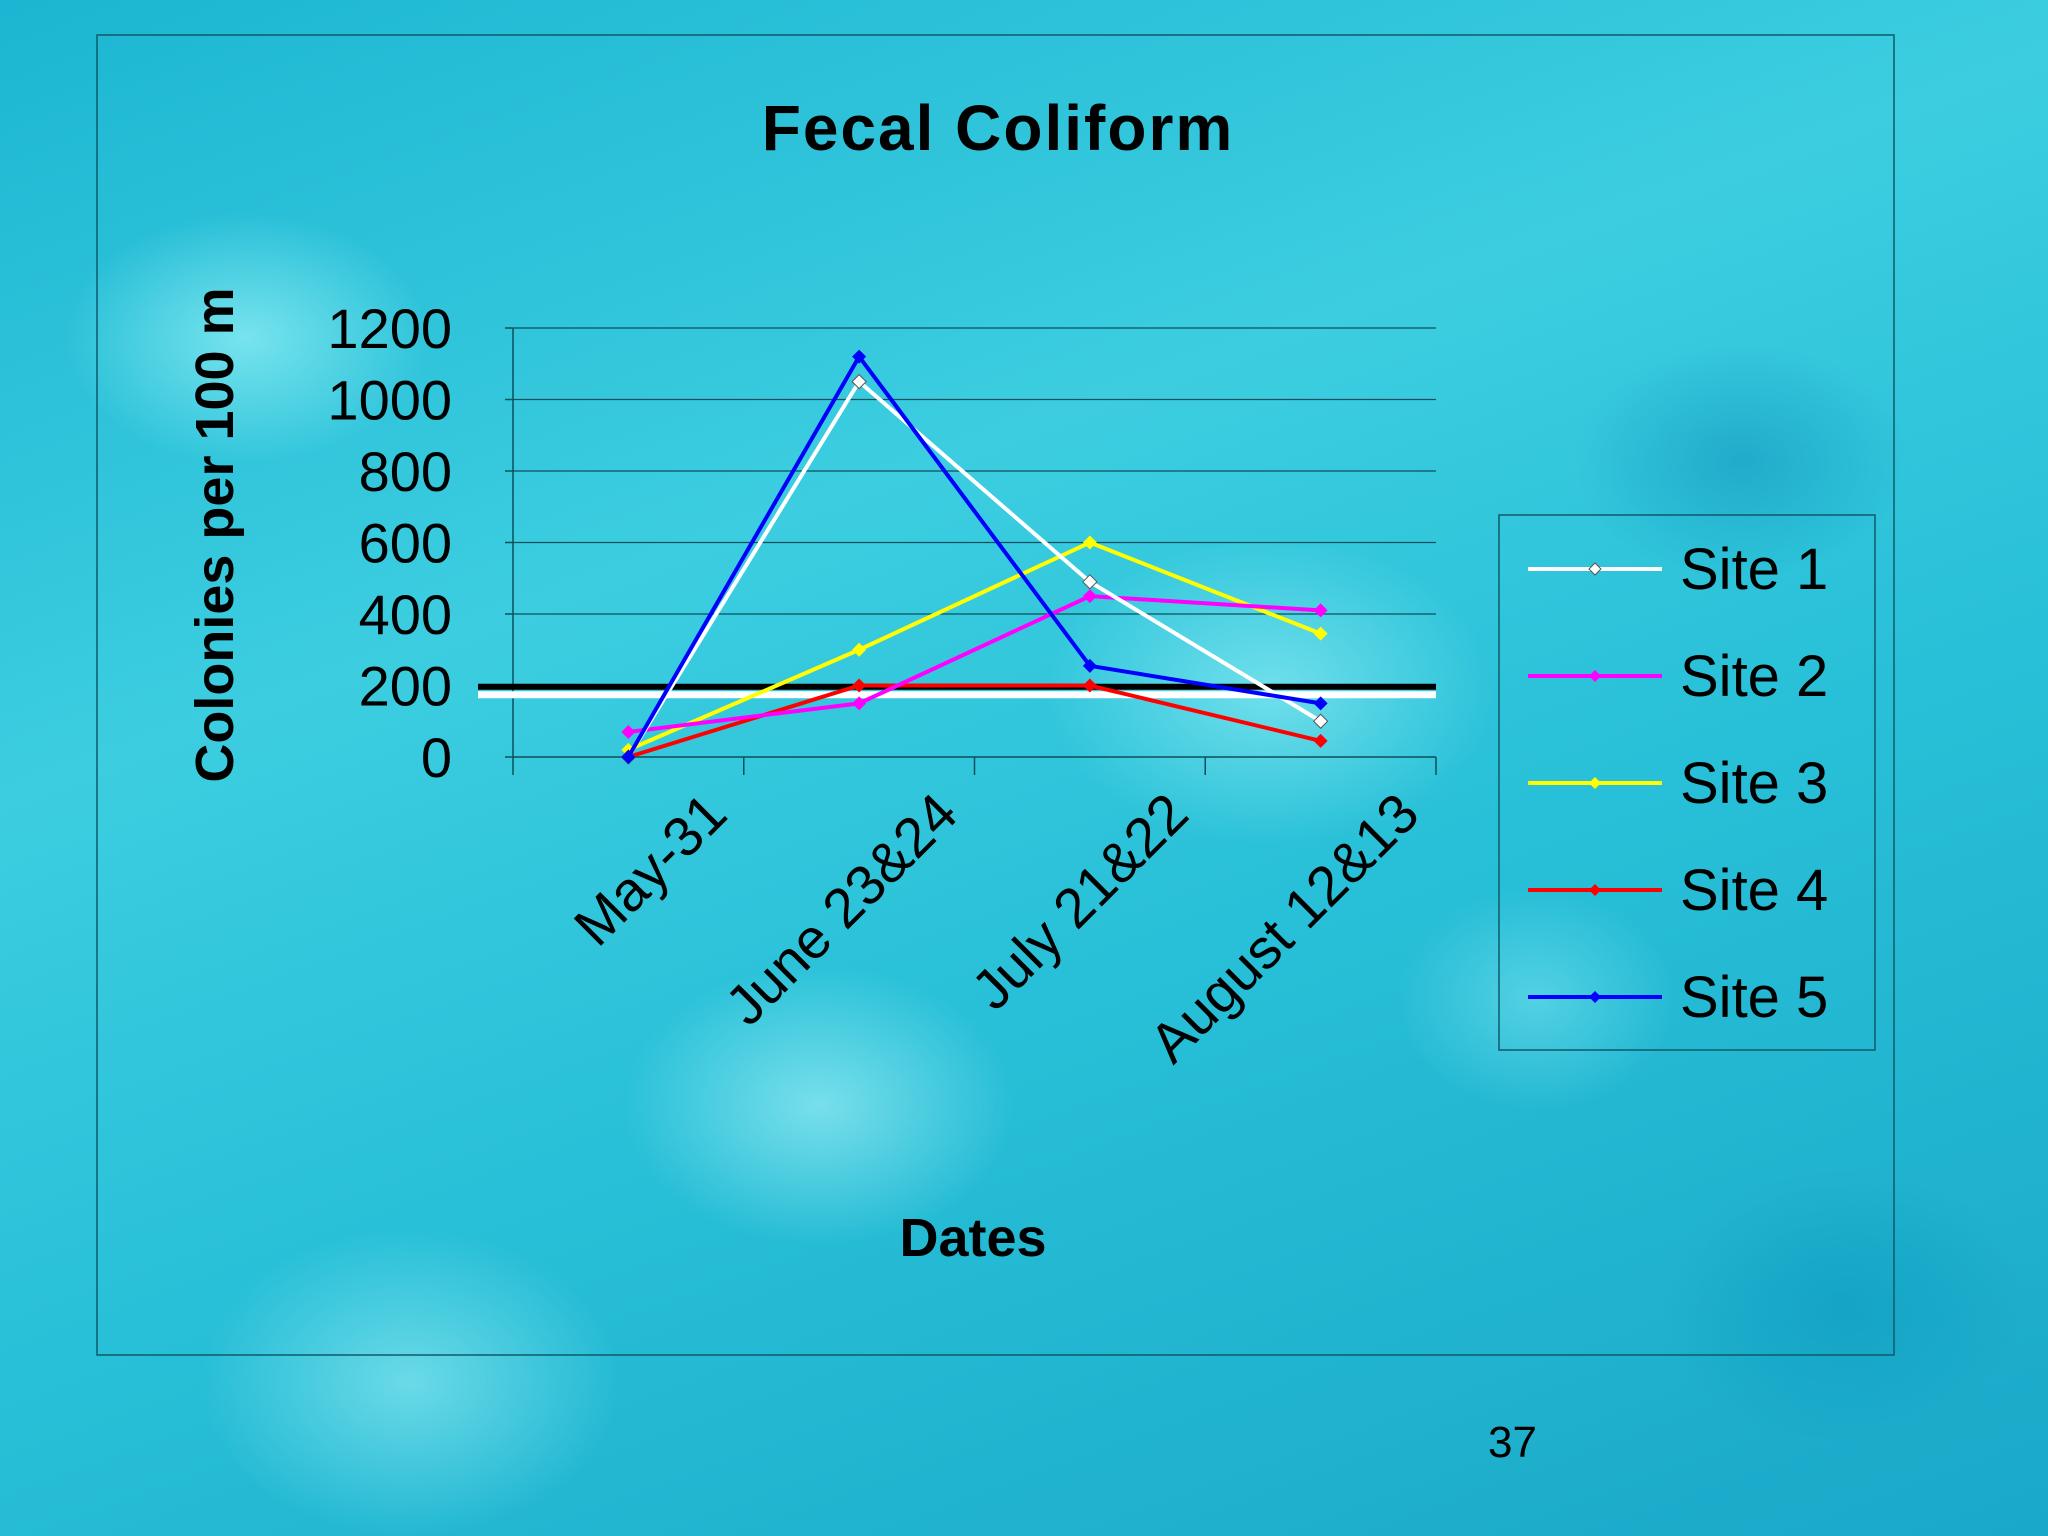 The image size is (2048, 1536). What do you see at coordinates (436, 757) in the screenshot?
I see `y-tick-label: 0` at bounding box center [436, 757].